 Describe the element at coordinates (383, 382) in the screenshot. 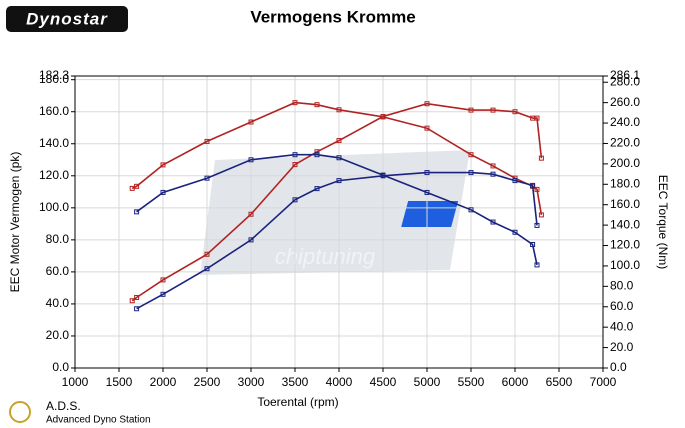

I see `x-tick-label: 4500` at that location.